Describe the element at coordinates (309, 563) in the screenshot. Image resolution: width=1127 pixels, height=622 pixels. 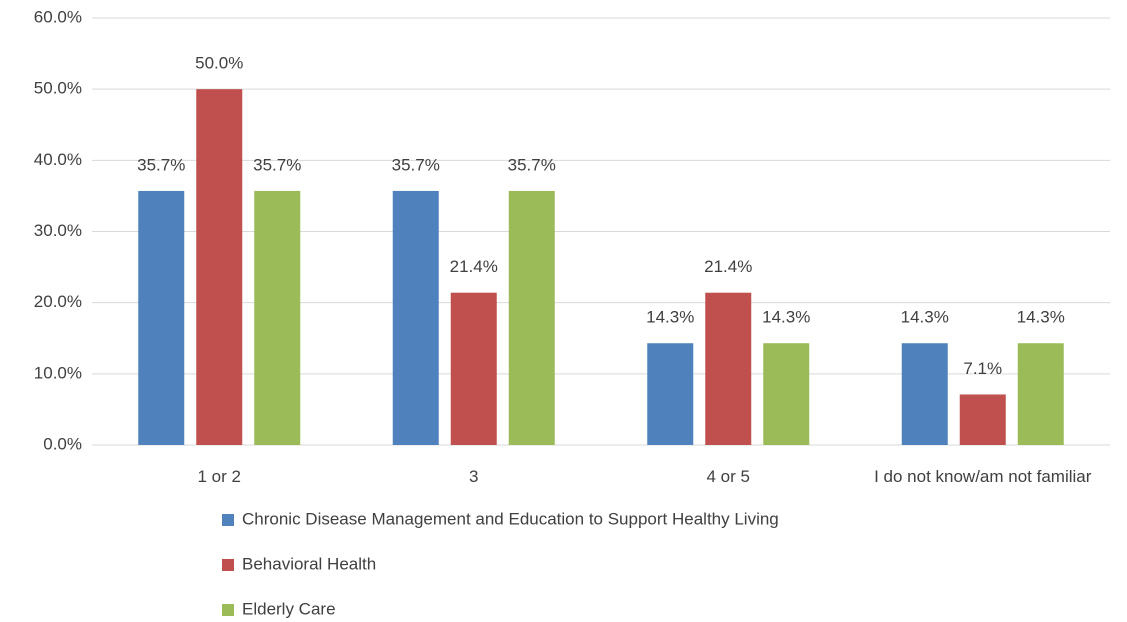
I see `legend-label: Behavioral Health` at that location.